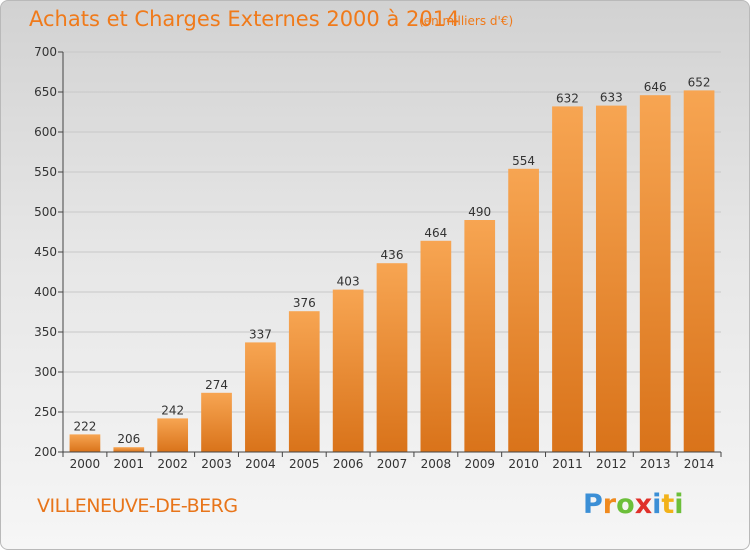 The height and width of the screenshot is (550, 750). What do you see at coordinates (304, 464) in the screenshot?
I see `x-tick-label: 2005` at bounding box center [304, 464].